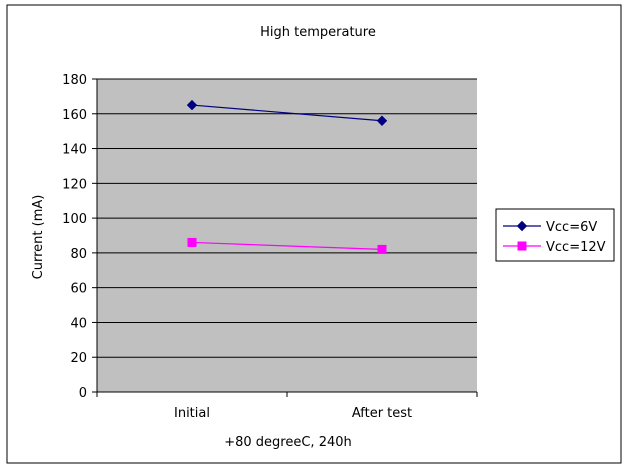 The height and width of the screenshot is (470, 629). What do you see at coordinates (287, 176) in the screenshot?
I see `series-layer` at bounding box center [287, 176].